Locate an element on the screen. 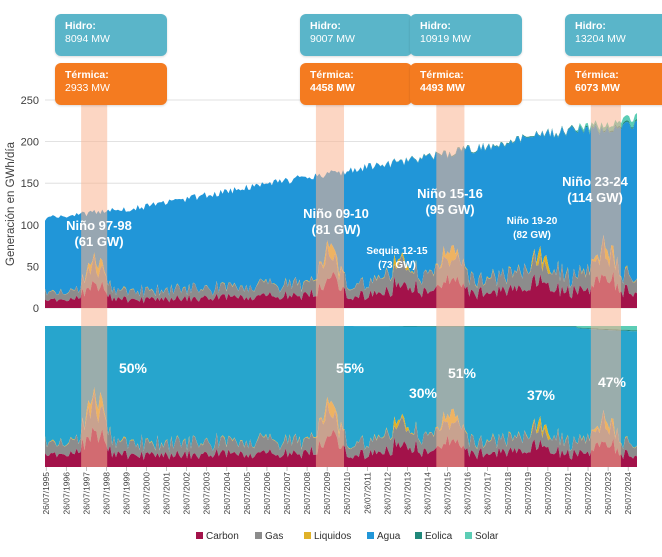  legend-label-liquidos: Liquidos is located at coordinates (332, 536).